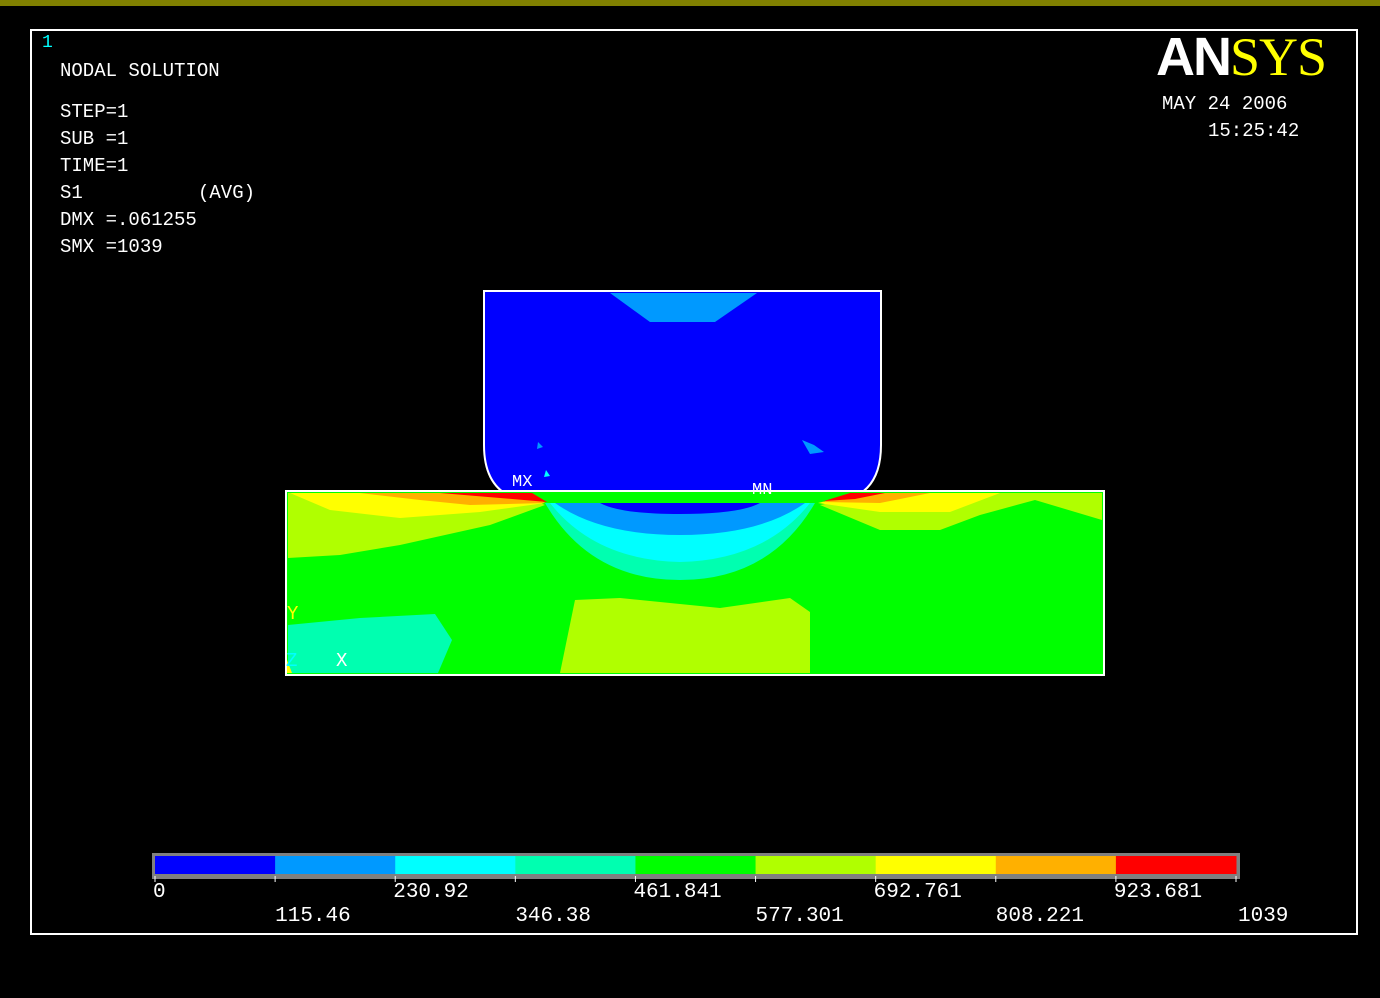  I want to click on window-number: 1, so click(47, 43).